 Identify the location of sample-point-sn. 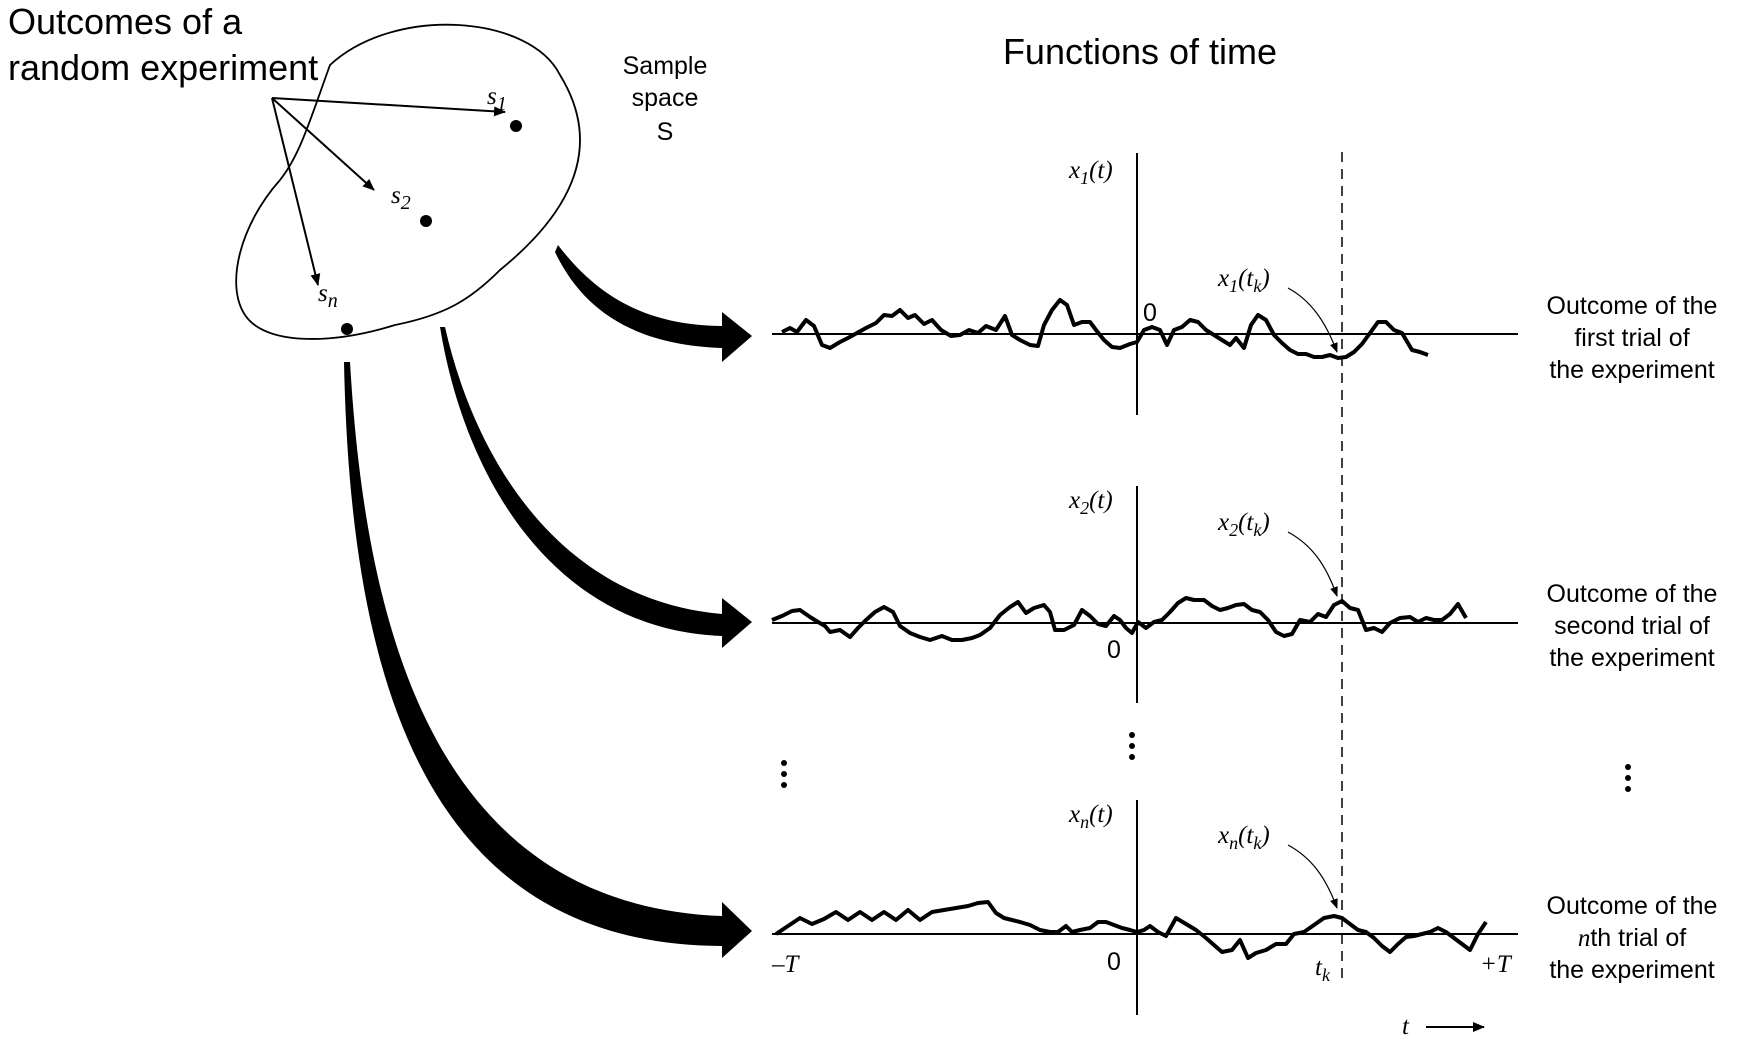
(347, 329).